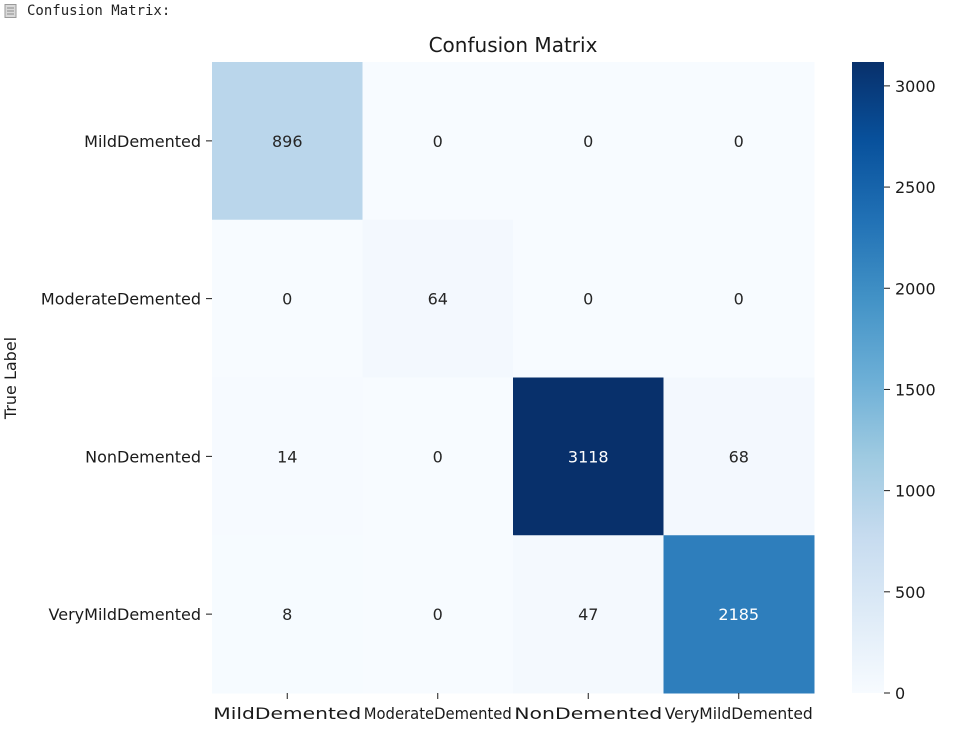 The image size is (978, 730). What do you see at coordinates (125, 614) in the screenshot?
I see `y-tick-label: VeryMildDemented` at bounding box center [125, 614].